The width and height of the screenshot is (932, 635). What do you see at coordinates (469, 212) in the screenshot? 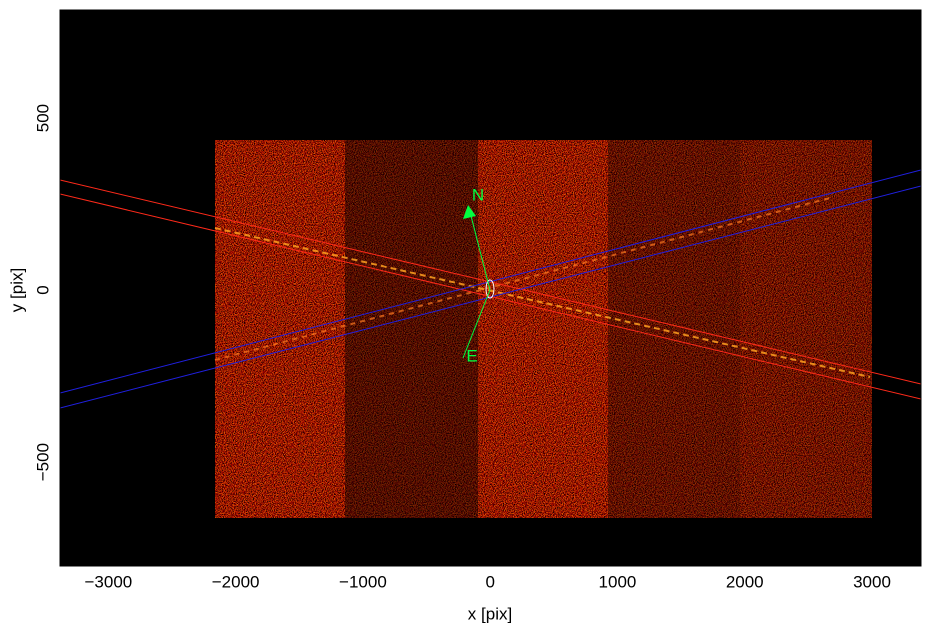
I see `compass-arrow` at bounding box center [469, 212].